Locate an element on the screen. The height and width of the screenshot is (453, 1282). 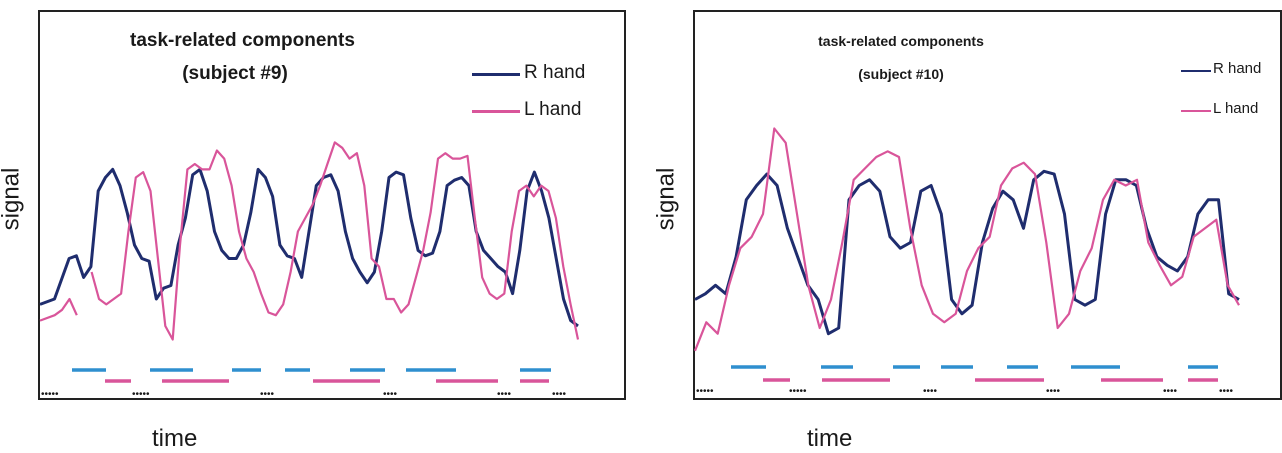
chart-subtitle: (subject #10) is located at coordinates (901, 74).